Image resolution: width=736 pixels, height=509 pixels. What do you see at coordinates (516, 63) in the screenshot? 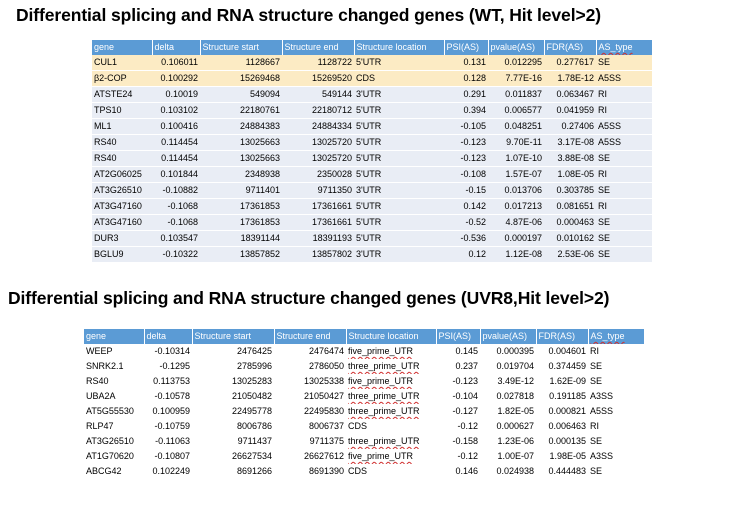
I see `cell-pvalue: 0.012295` at bounding box center [516, 63].